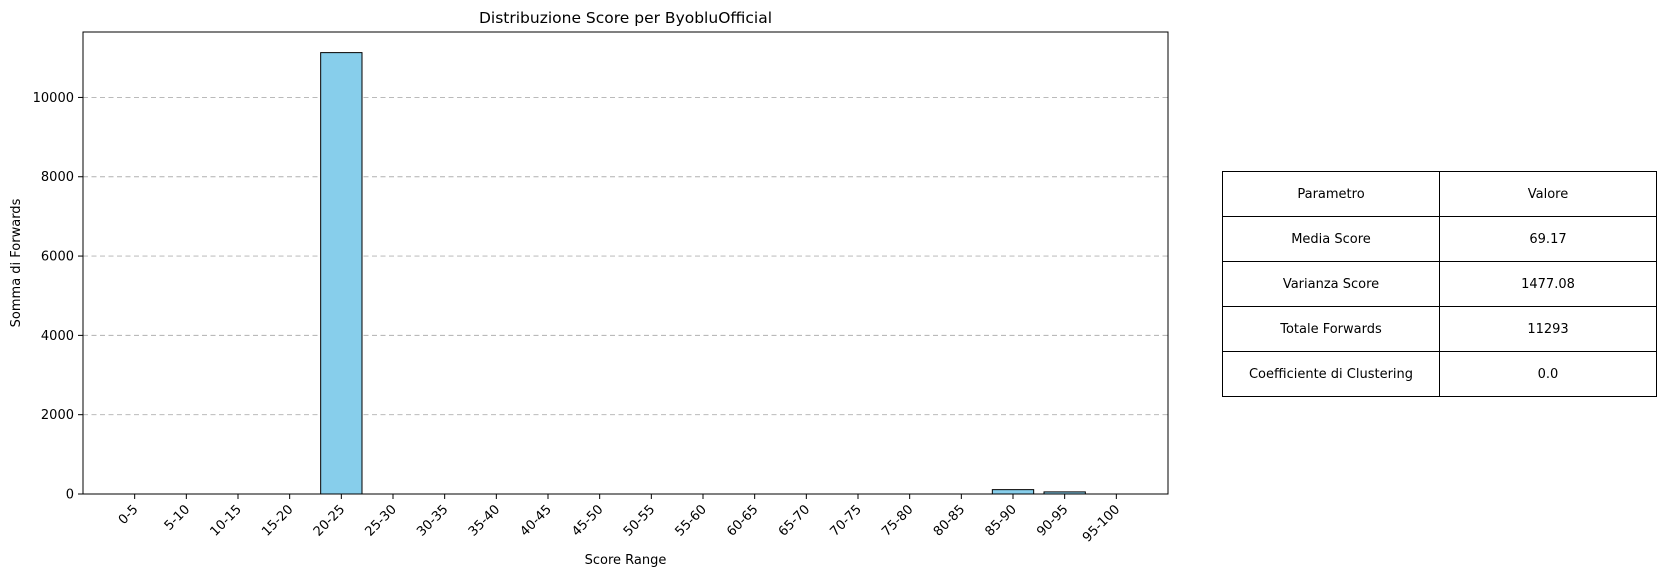 This screenshot has width=1666, height=578. What do you see at coordinates (536, 520) in the screenshot?
I see `x-tick-label: 40-45` at bounding box center [536, 520].